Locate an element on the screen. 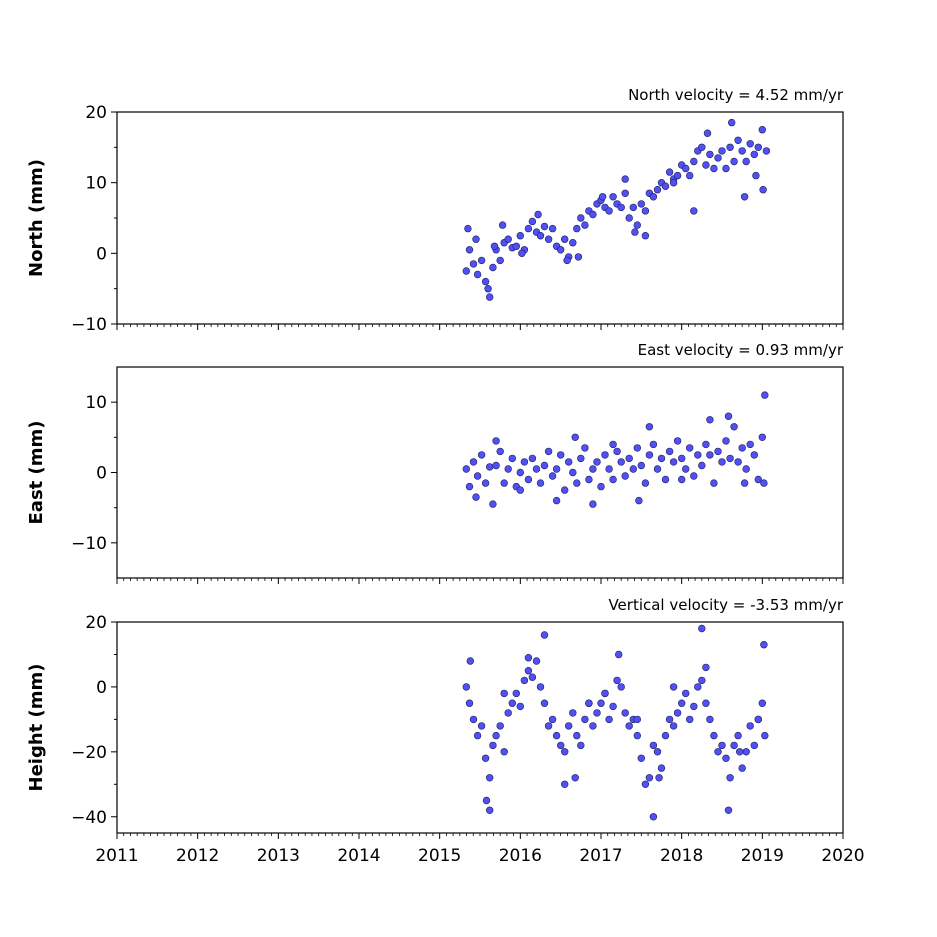 The width and height of the screenshot is (937, 937). x-tick-label: 2014 is located at coordinates (358, 856).